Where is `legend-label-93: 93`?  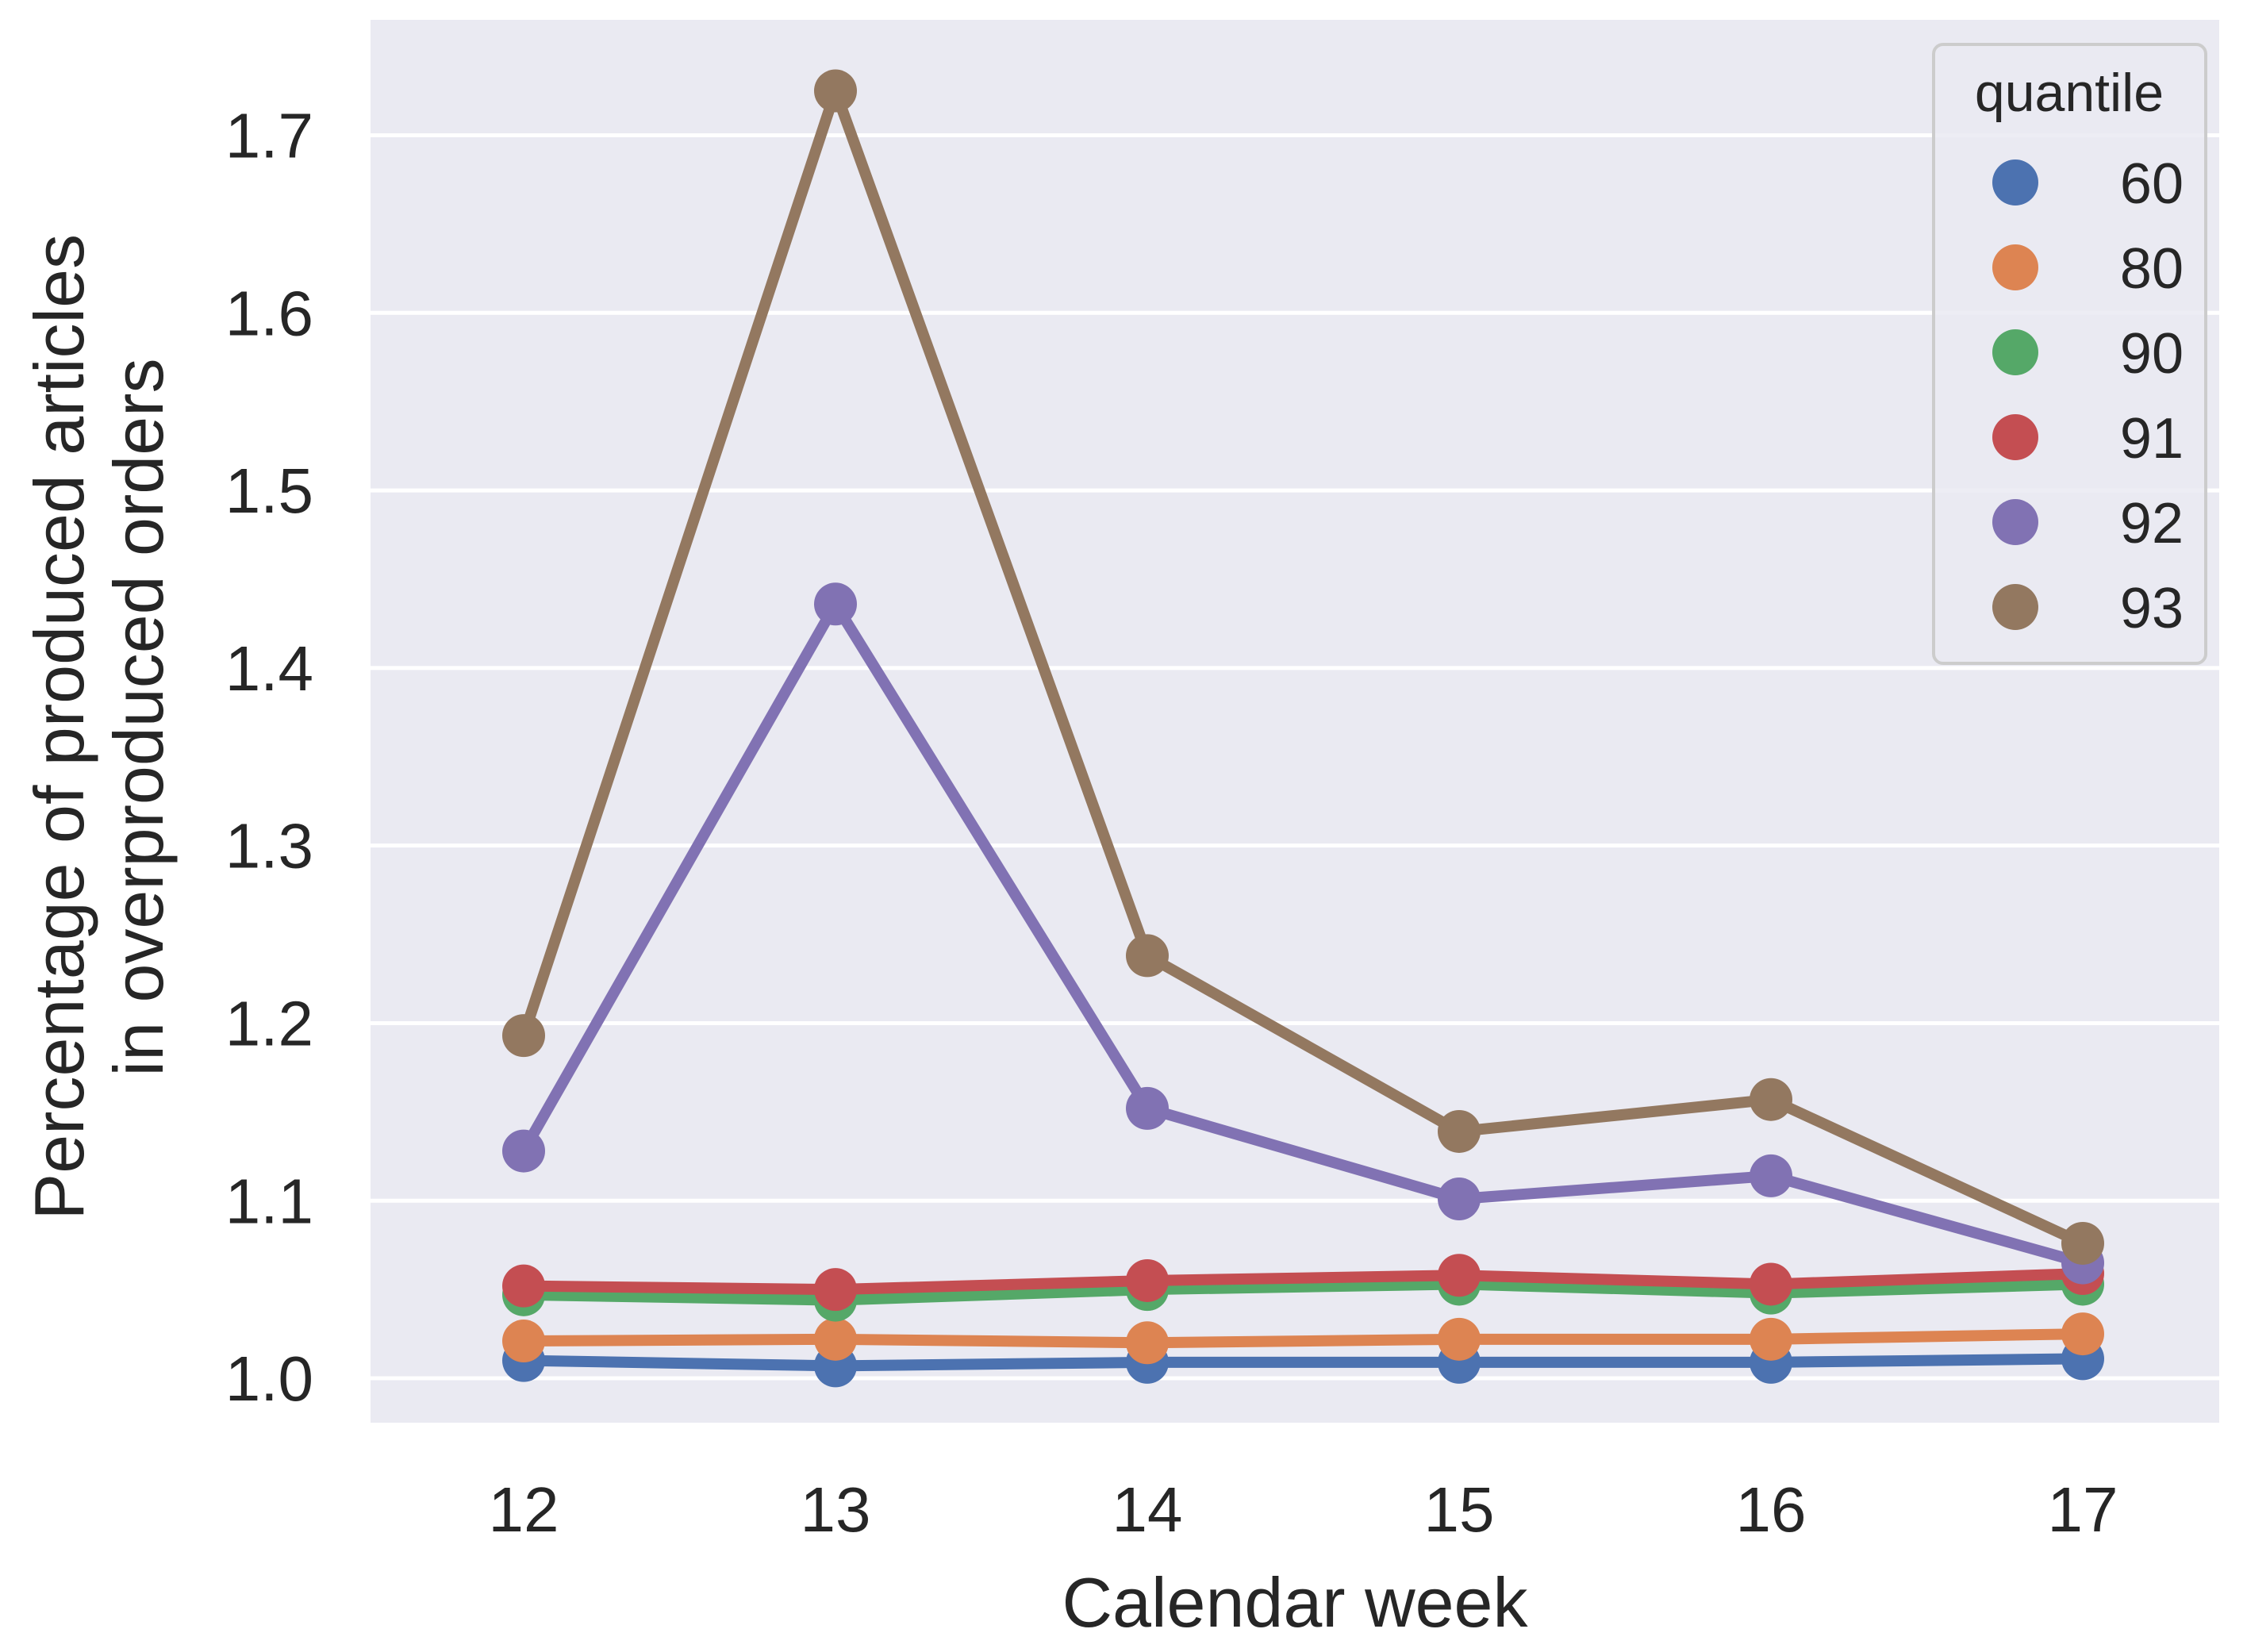 legend-label-93: 93 is located at coordinates (2152, 608).